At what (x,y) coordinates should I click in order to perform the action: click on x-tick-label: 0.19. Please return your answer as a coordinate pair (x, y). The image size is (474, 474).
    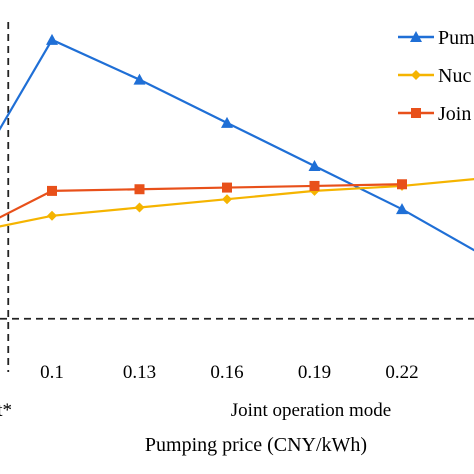
    Looking at the image, I should click on (314, 372).